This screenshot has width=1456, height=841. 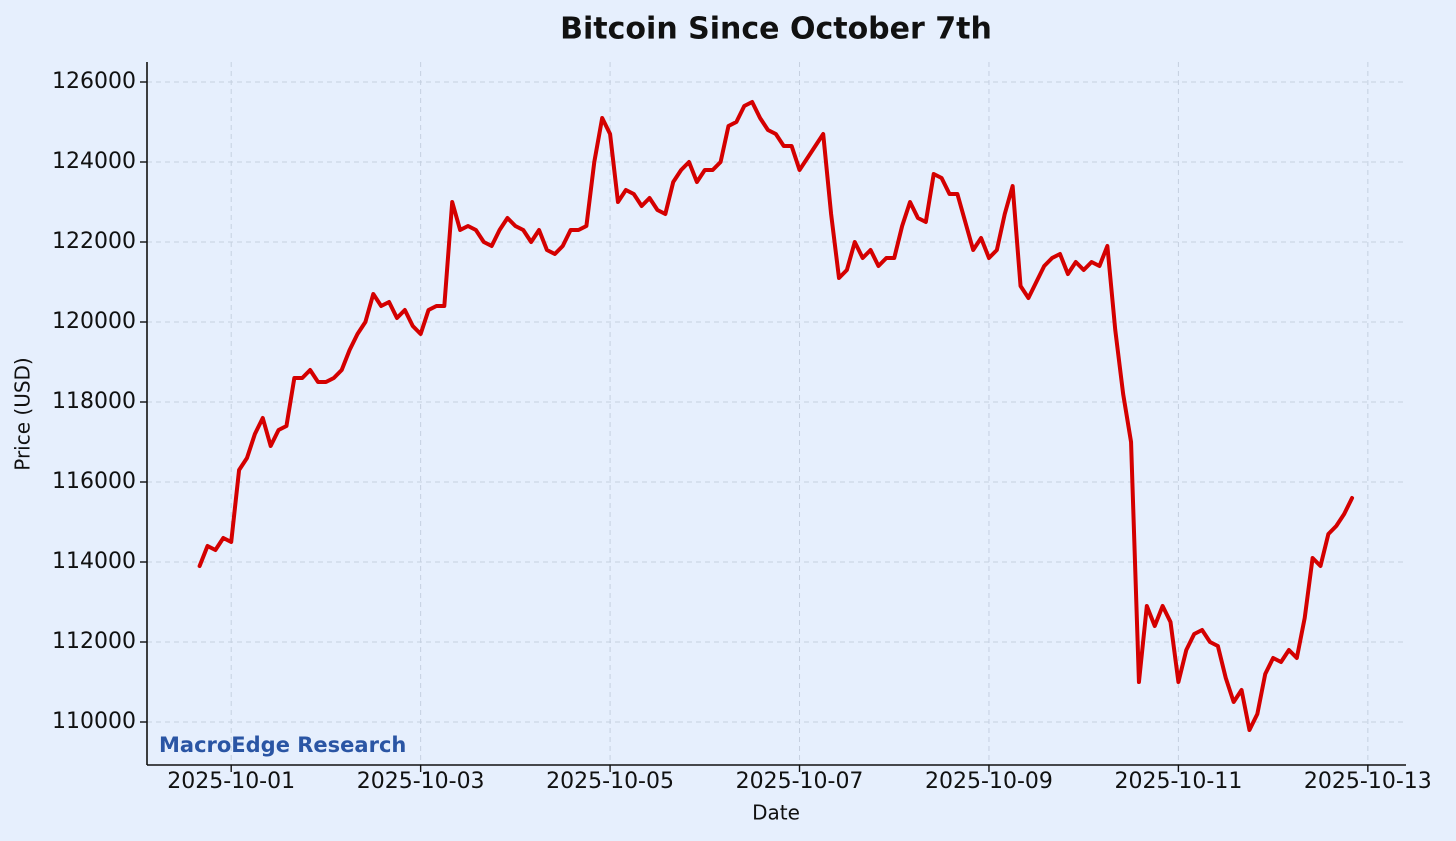 I want to click on y-tick-label: 120000, so click(x=94, y=321).